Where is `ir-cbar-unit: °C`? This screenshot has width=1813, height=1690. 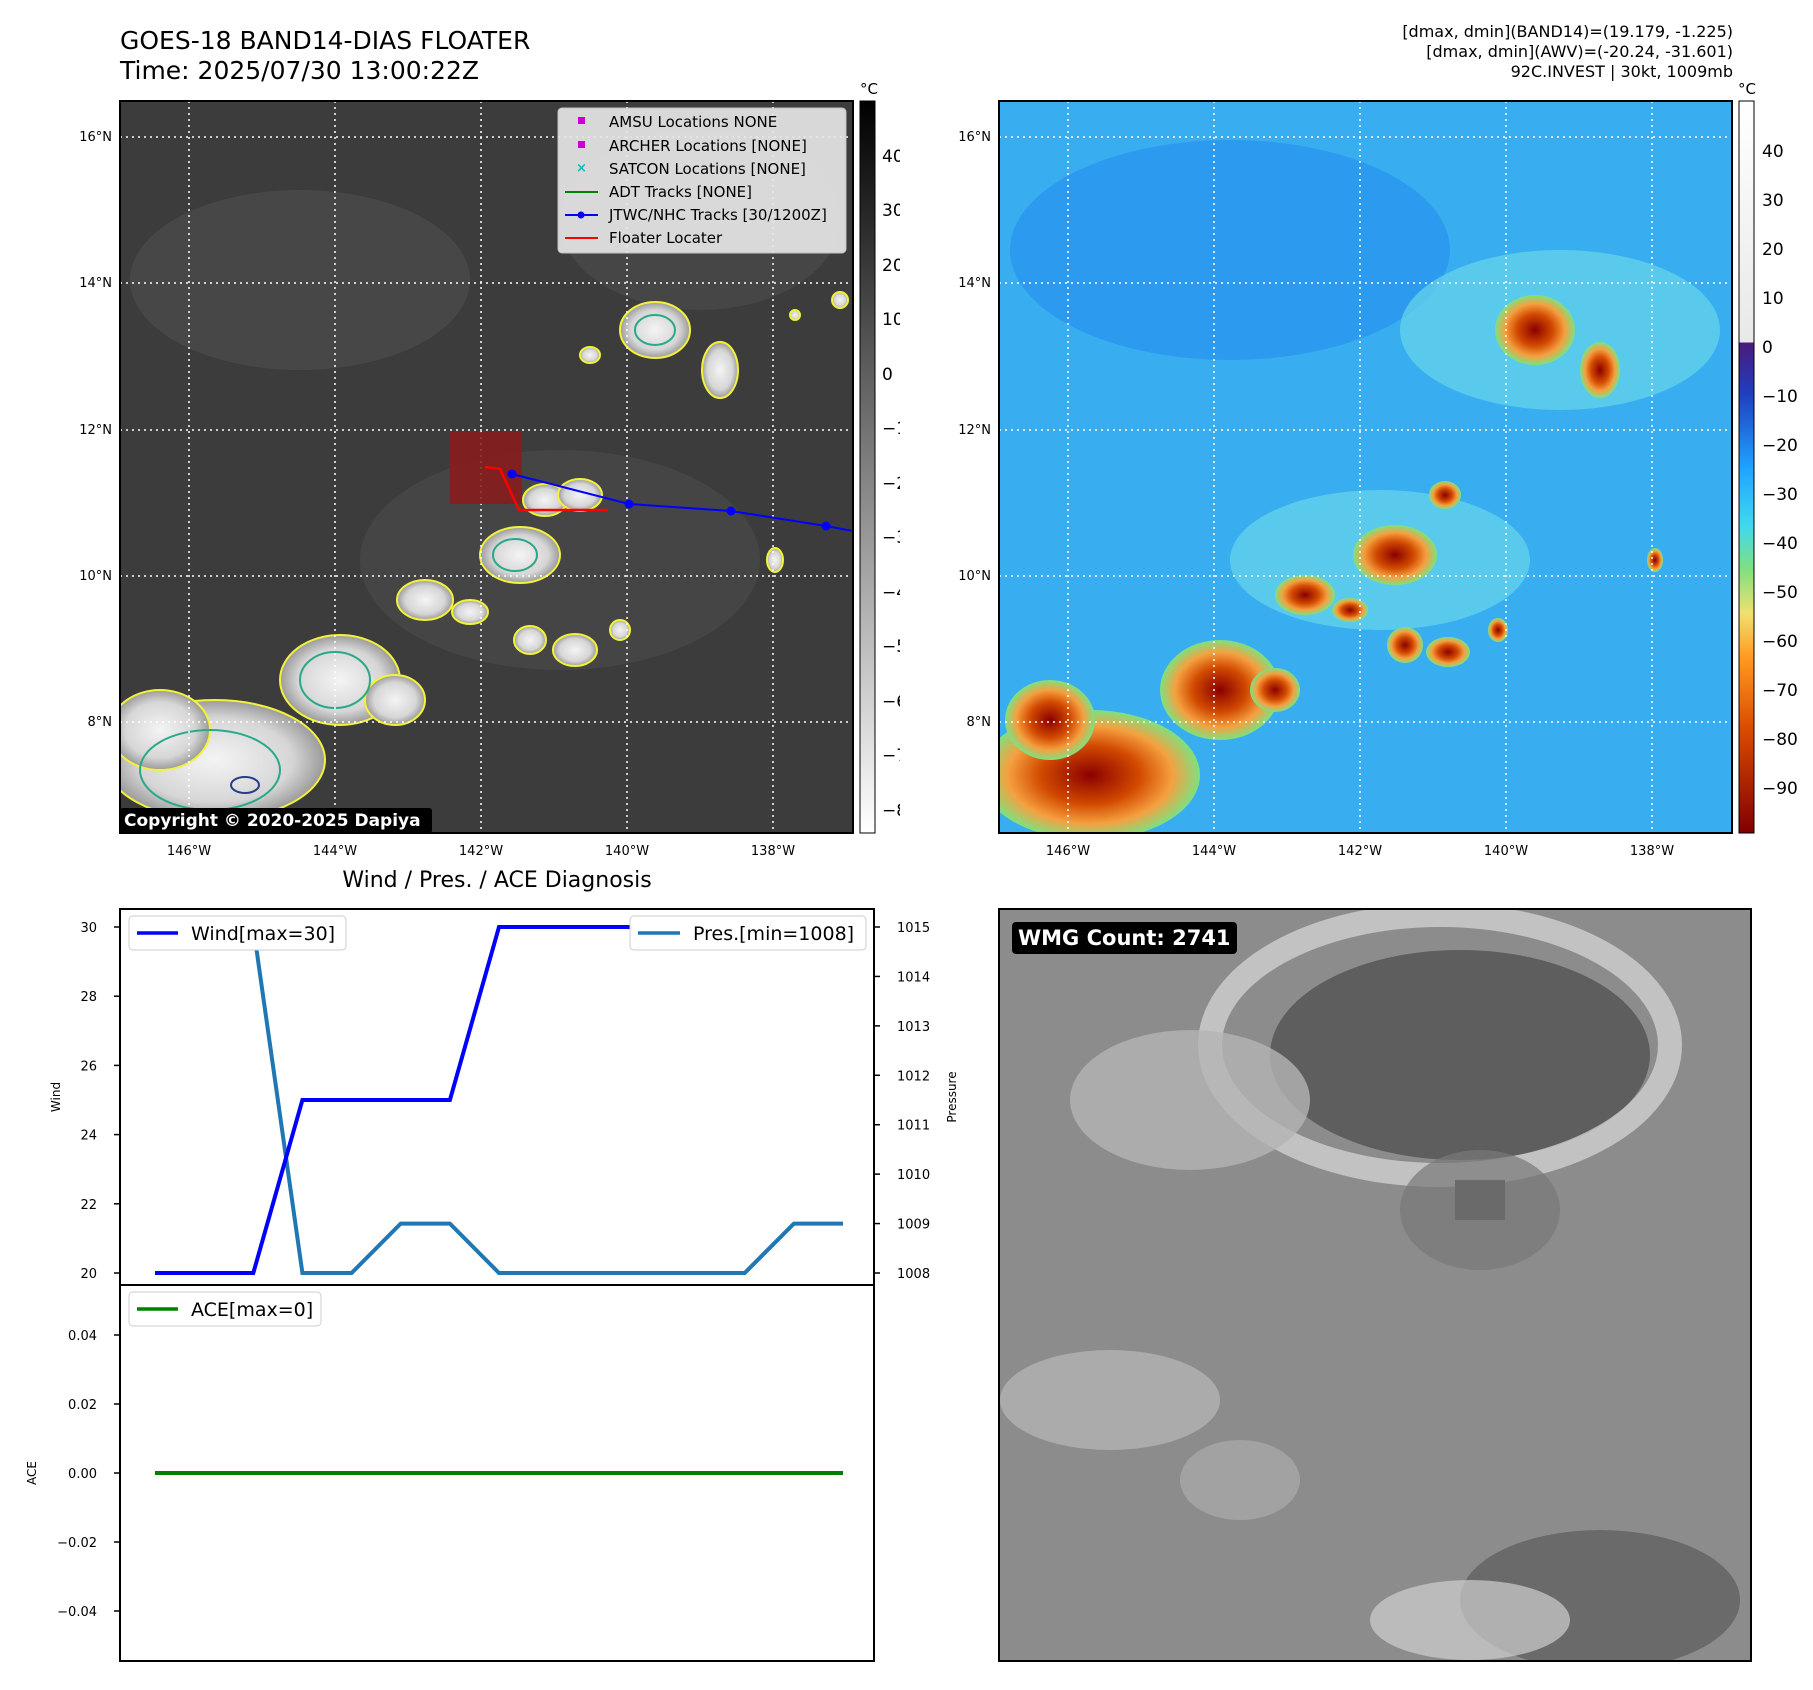 ir-cbar-unit: °C is located at coordinates (869, 89).